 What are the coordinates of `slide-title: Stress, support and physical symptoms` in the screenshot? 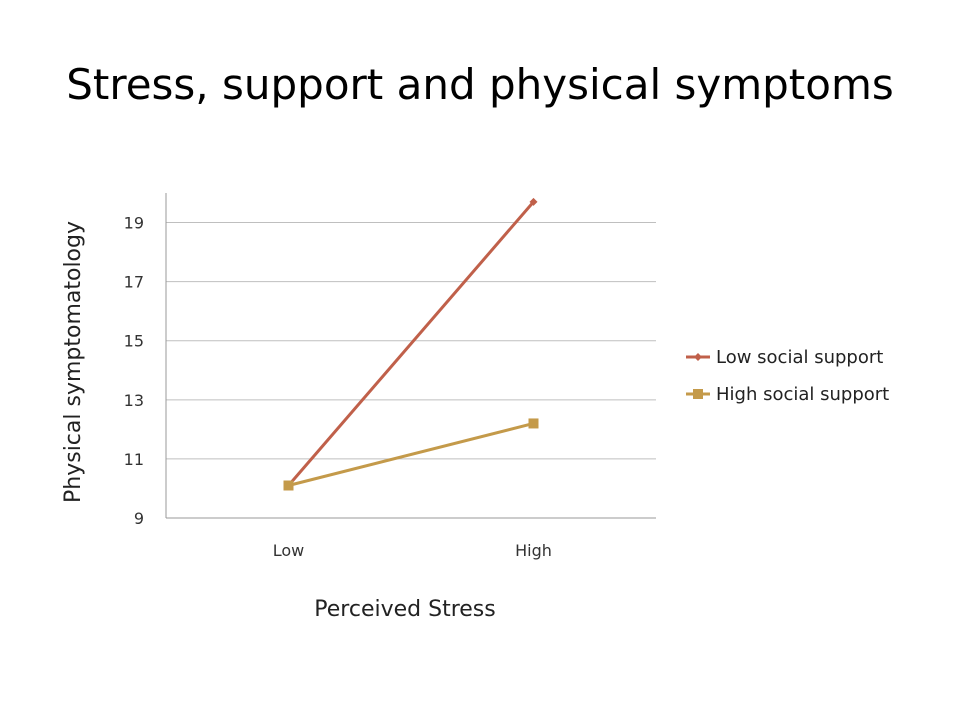 It's located at (480, 84).